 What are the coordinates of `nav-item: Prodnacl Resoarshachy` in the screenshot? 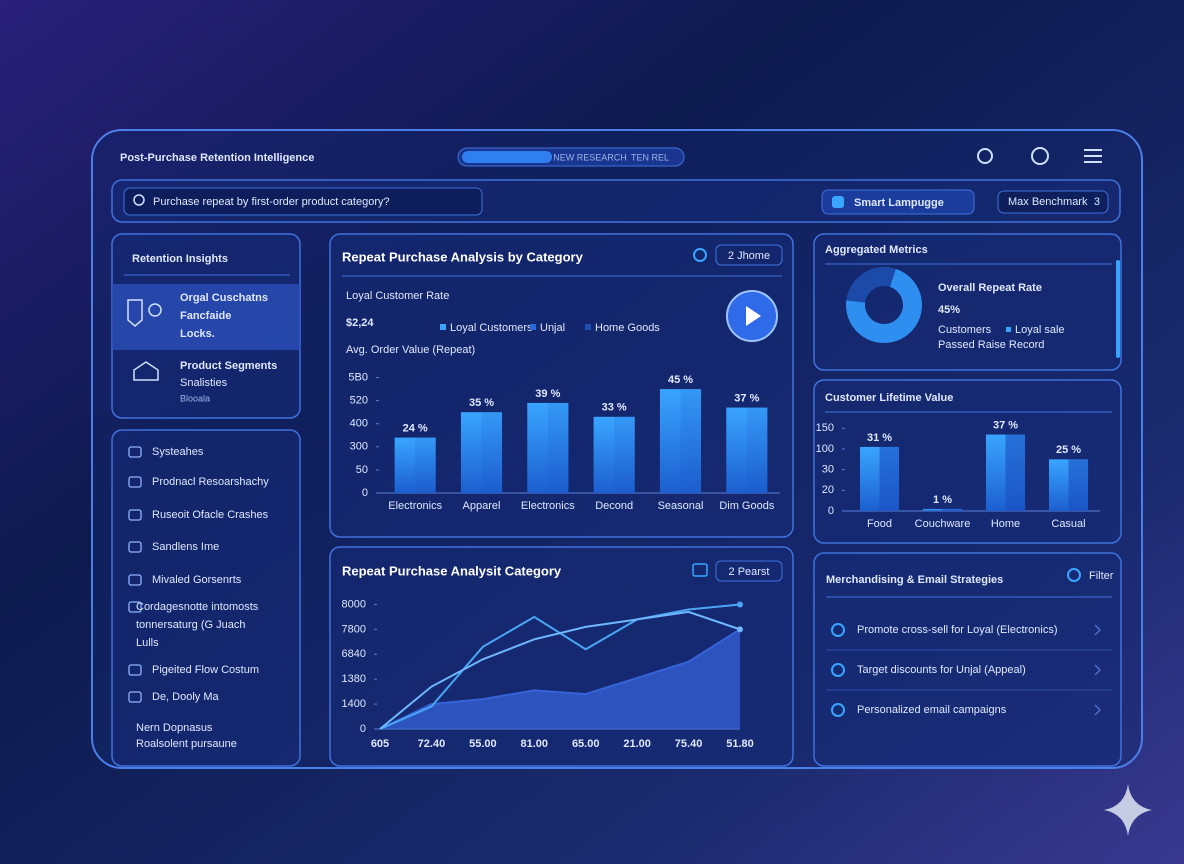 It's located at (210, 482).